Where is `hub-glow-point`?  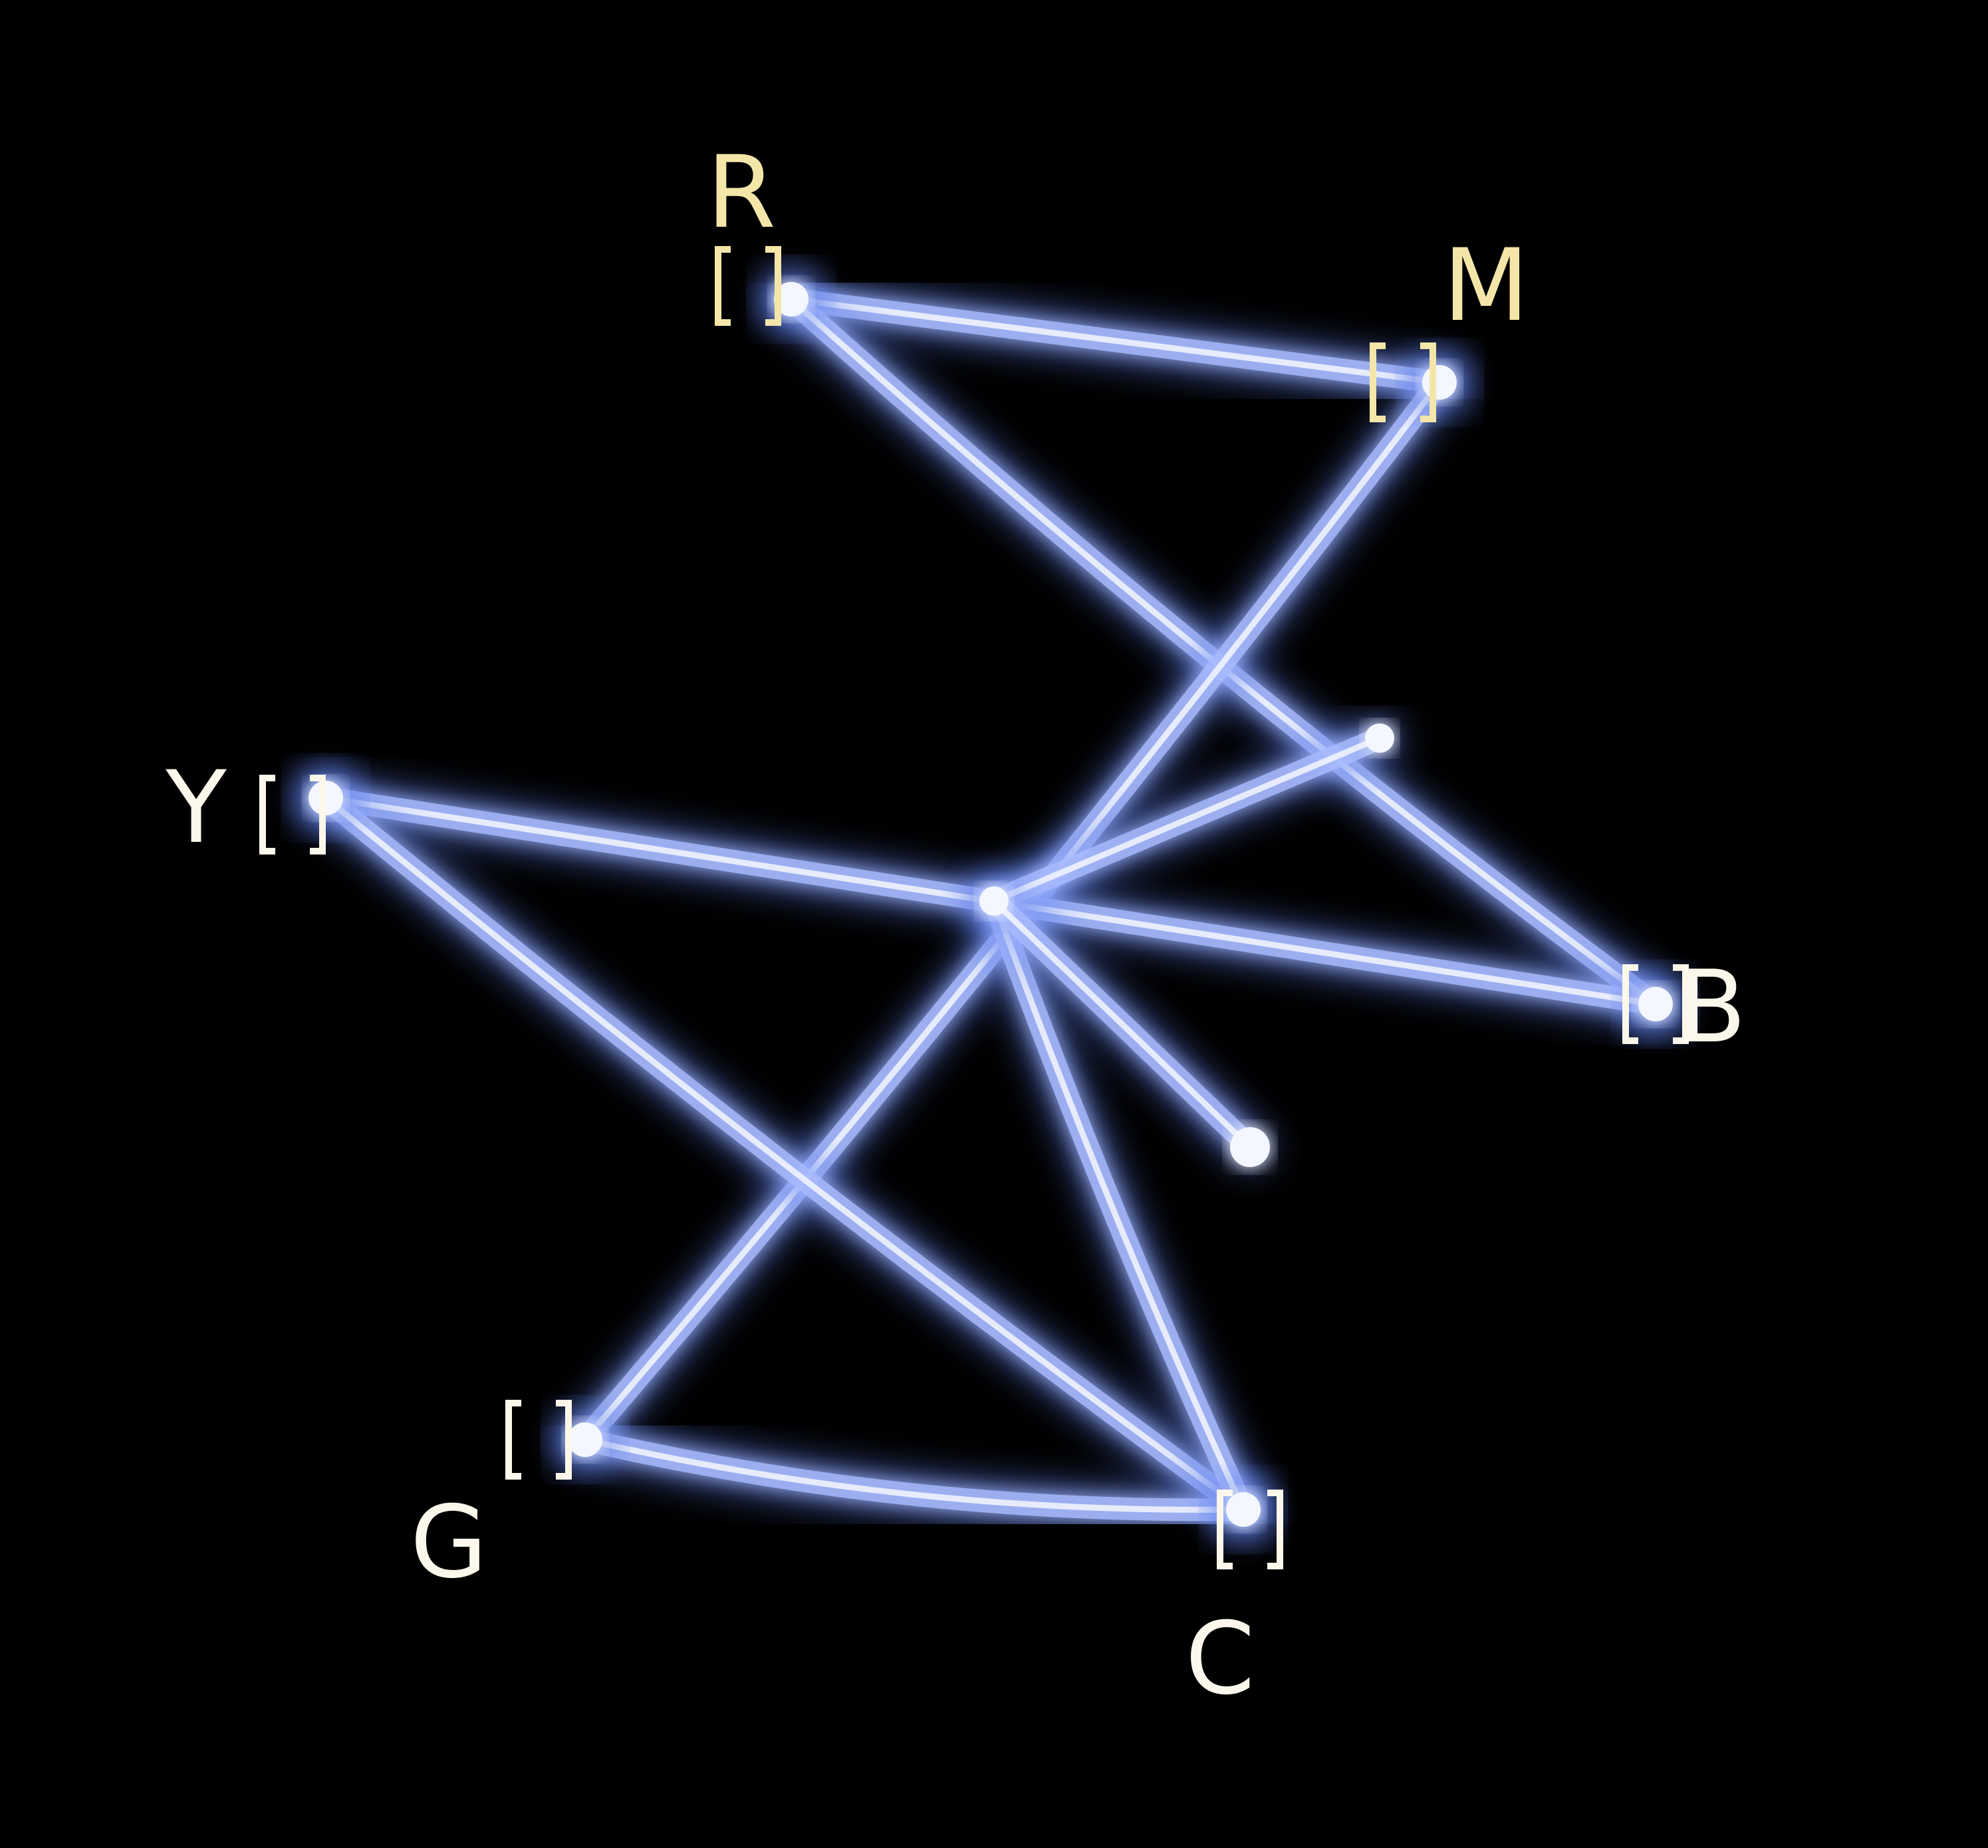
hub-glow-point is located at coordinates (994, 901).